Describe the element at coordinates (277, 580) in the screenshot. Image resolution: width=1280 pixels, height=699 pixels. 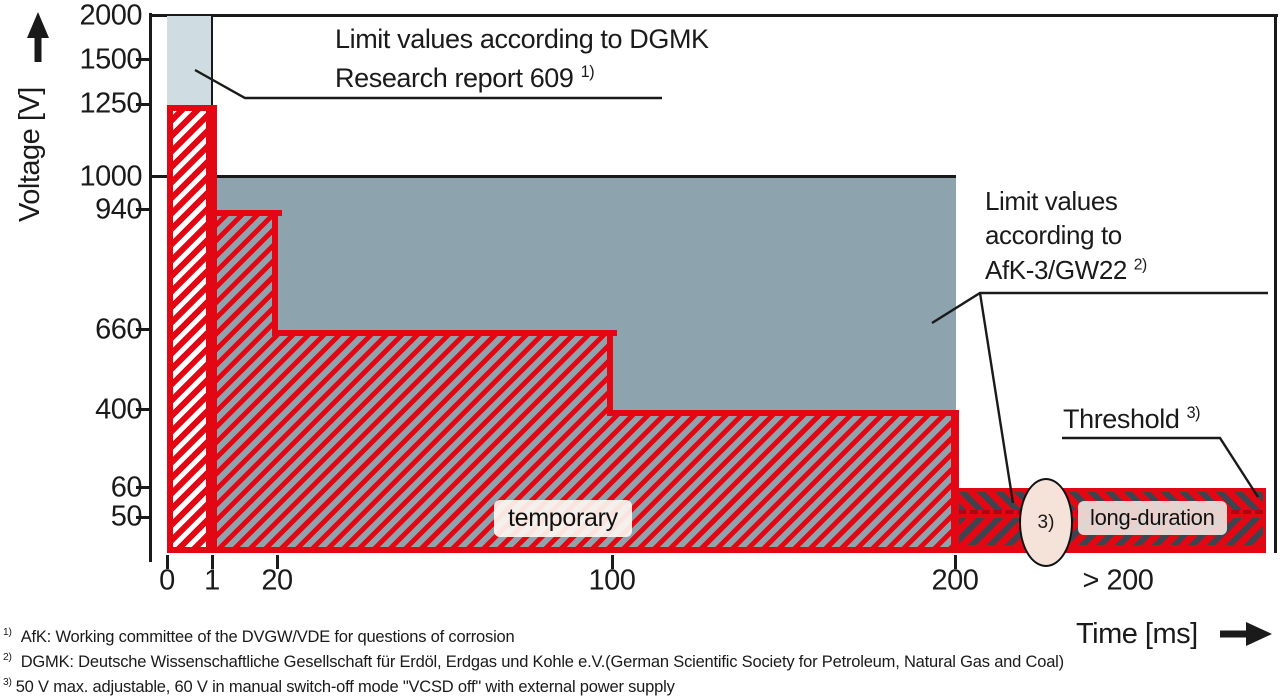
I see `x-label-20: 20` at that location.